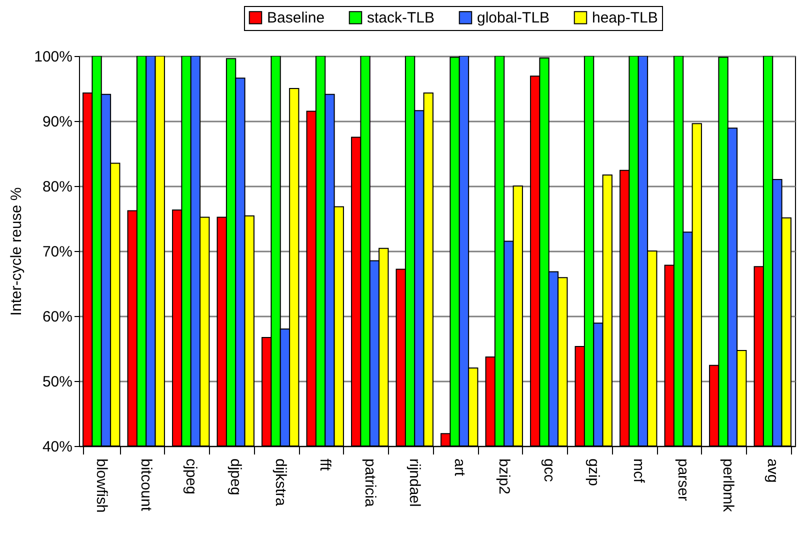  I want to click on legend-label: stack-TLB, so click(401, 18).